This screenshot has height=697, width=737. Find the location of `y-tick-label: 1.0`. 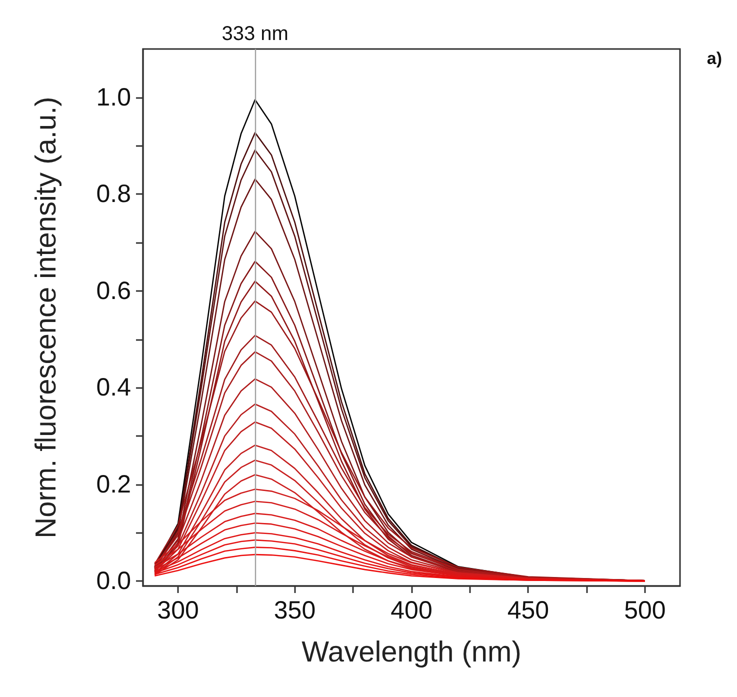

y-tick-label: 1.0 is located at coordinates (113, 97).